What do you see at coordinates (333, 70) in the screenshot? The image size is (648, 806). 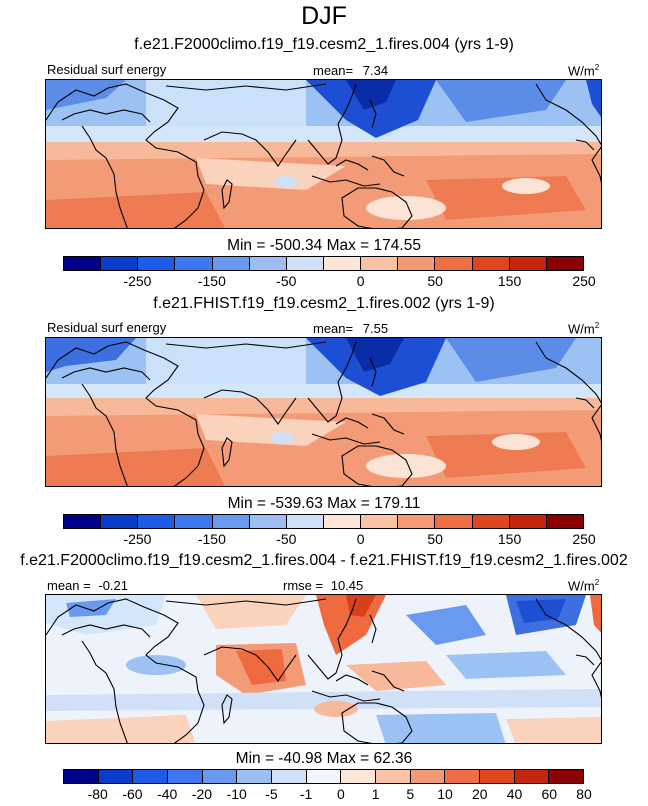 I see `panel-1-mean-label: mean=` at bounding box center [333, 70].